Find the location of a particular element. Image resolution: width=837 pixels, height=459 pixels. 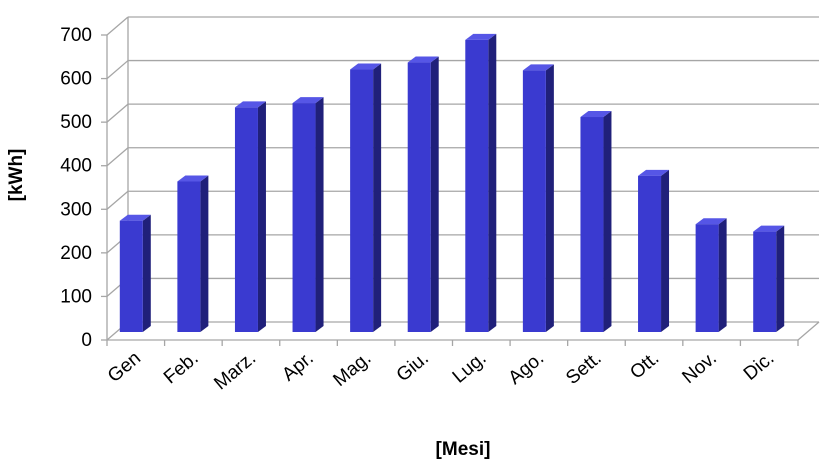

x-tick-label: Apr. is located at coordinates (297, 367).